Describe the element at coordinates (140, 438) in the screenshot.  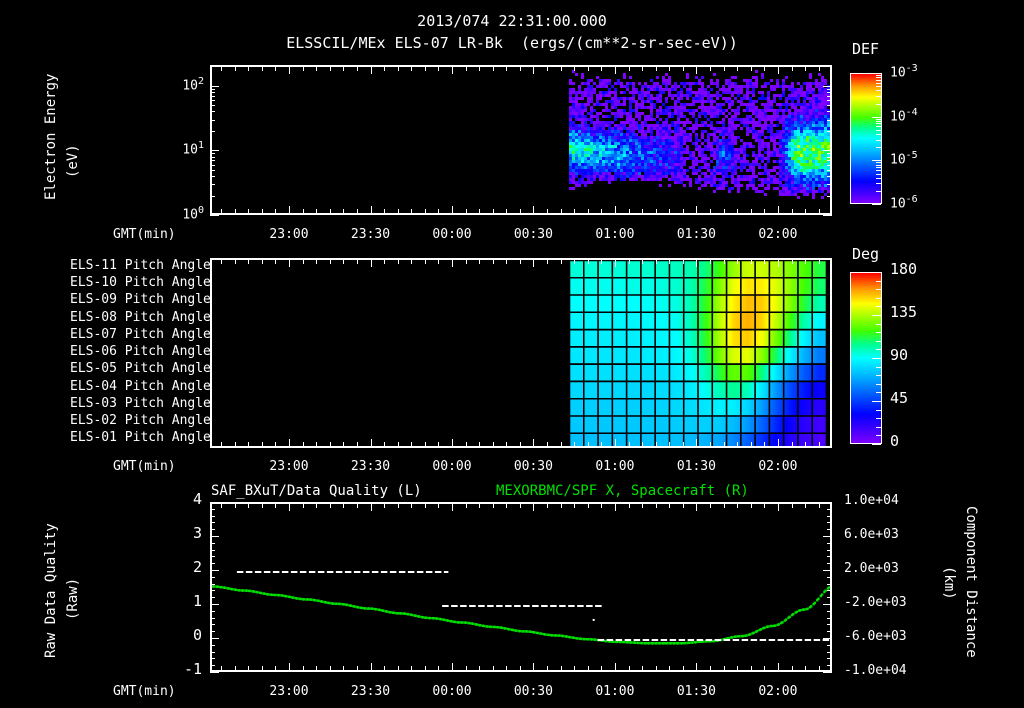
I see `pitch-angle-row-label: ELS-01 Pitch Angle` at that location.